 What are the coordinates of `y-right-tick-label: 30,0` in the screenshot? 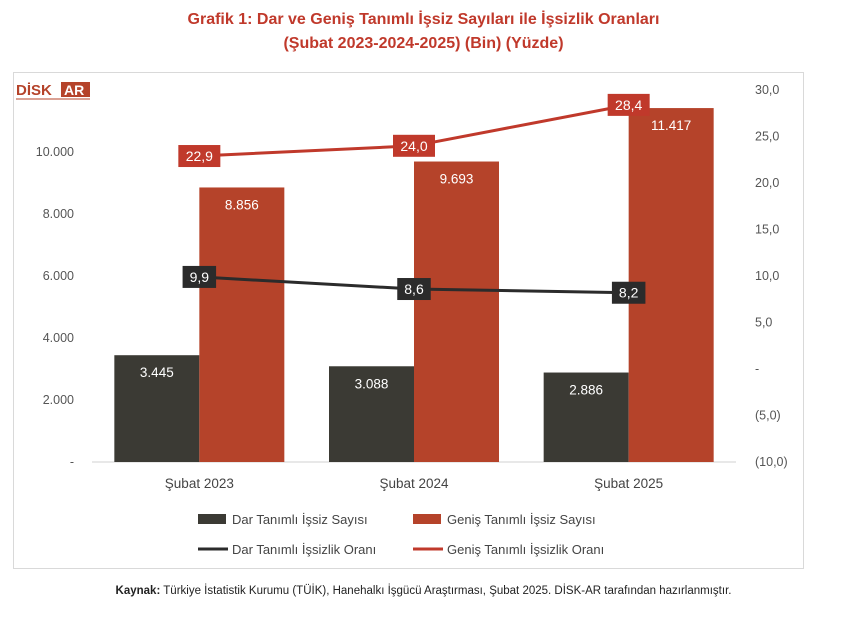 It's located at (767, 90).